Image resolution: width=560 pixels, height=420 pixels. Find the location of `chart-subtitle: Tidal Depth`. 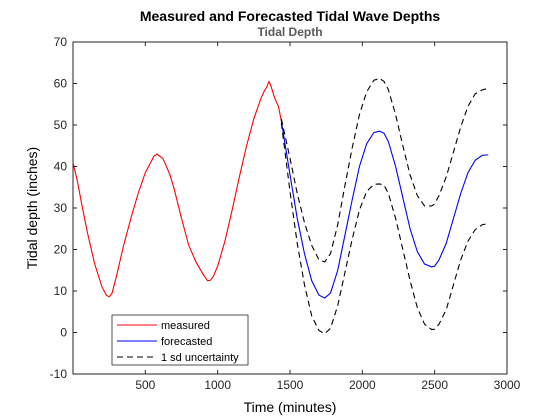

chart-subtitle: Tidal Depth is located at coordinates (289, 32).